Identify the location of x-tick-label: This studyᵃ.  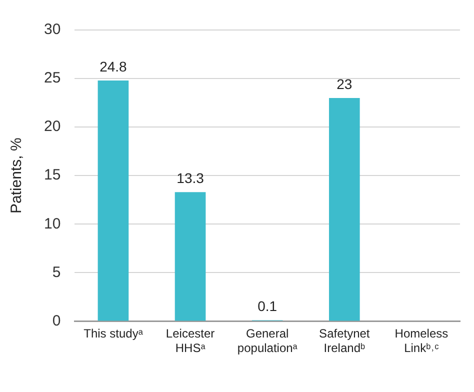
(114, 333).